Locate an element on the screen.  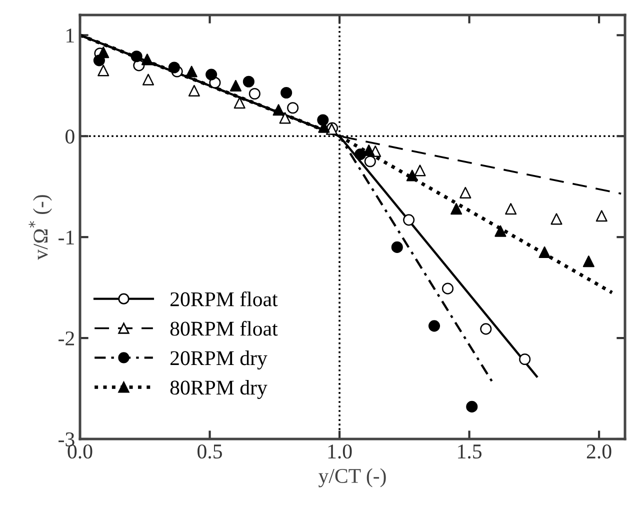
x-tick-label: 1.0 is located at coordinates (340, 451).